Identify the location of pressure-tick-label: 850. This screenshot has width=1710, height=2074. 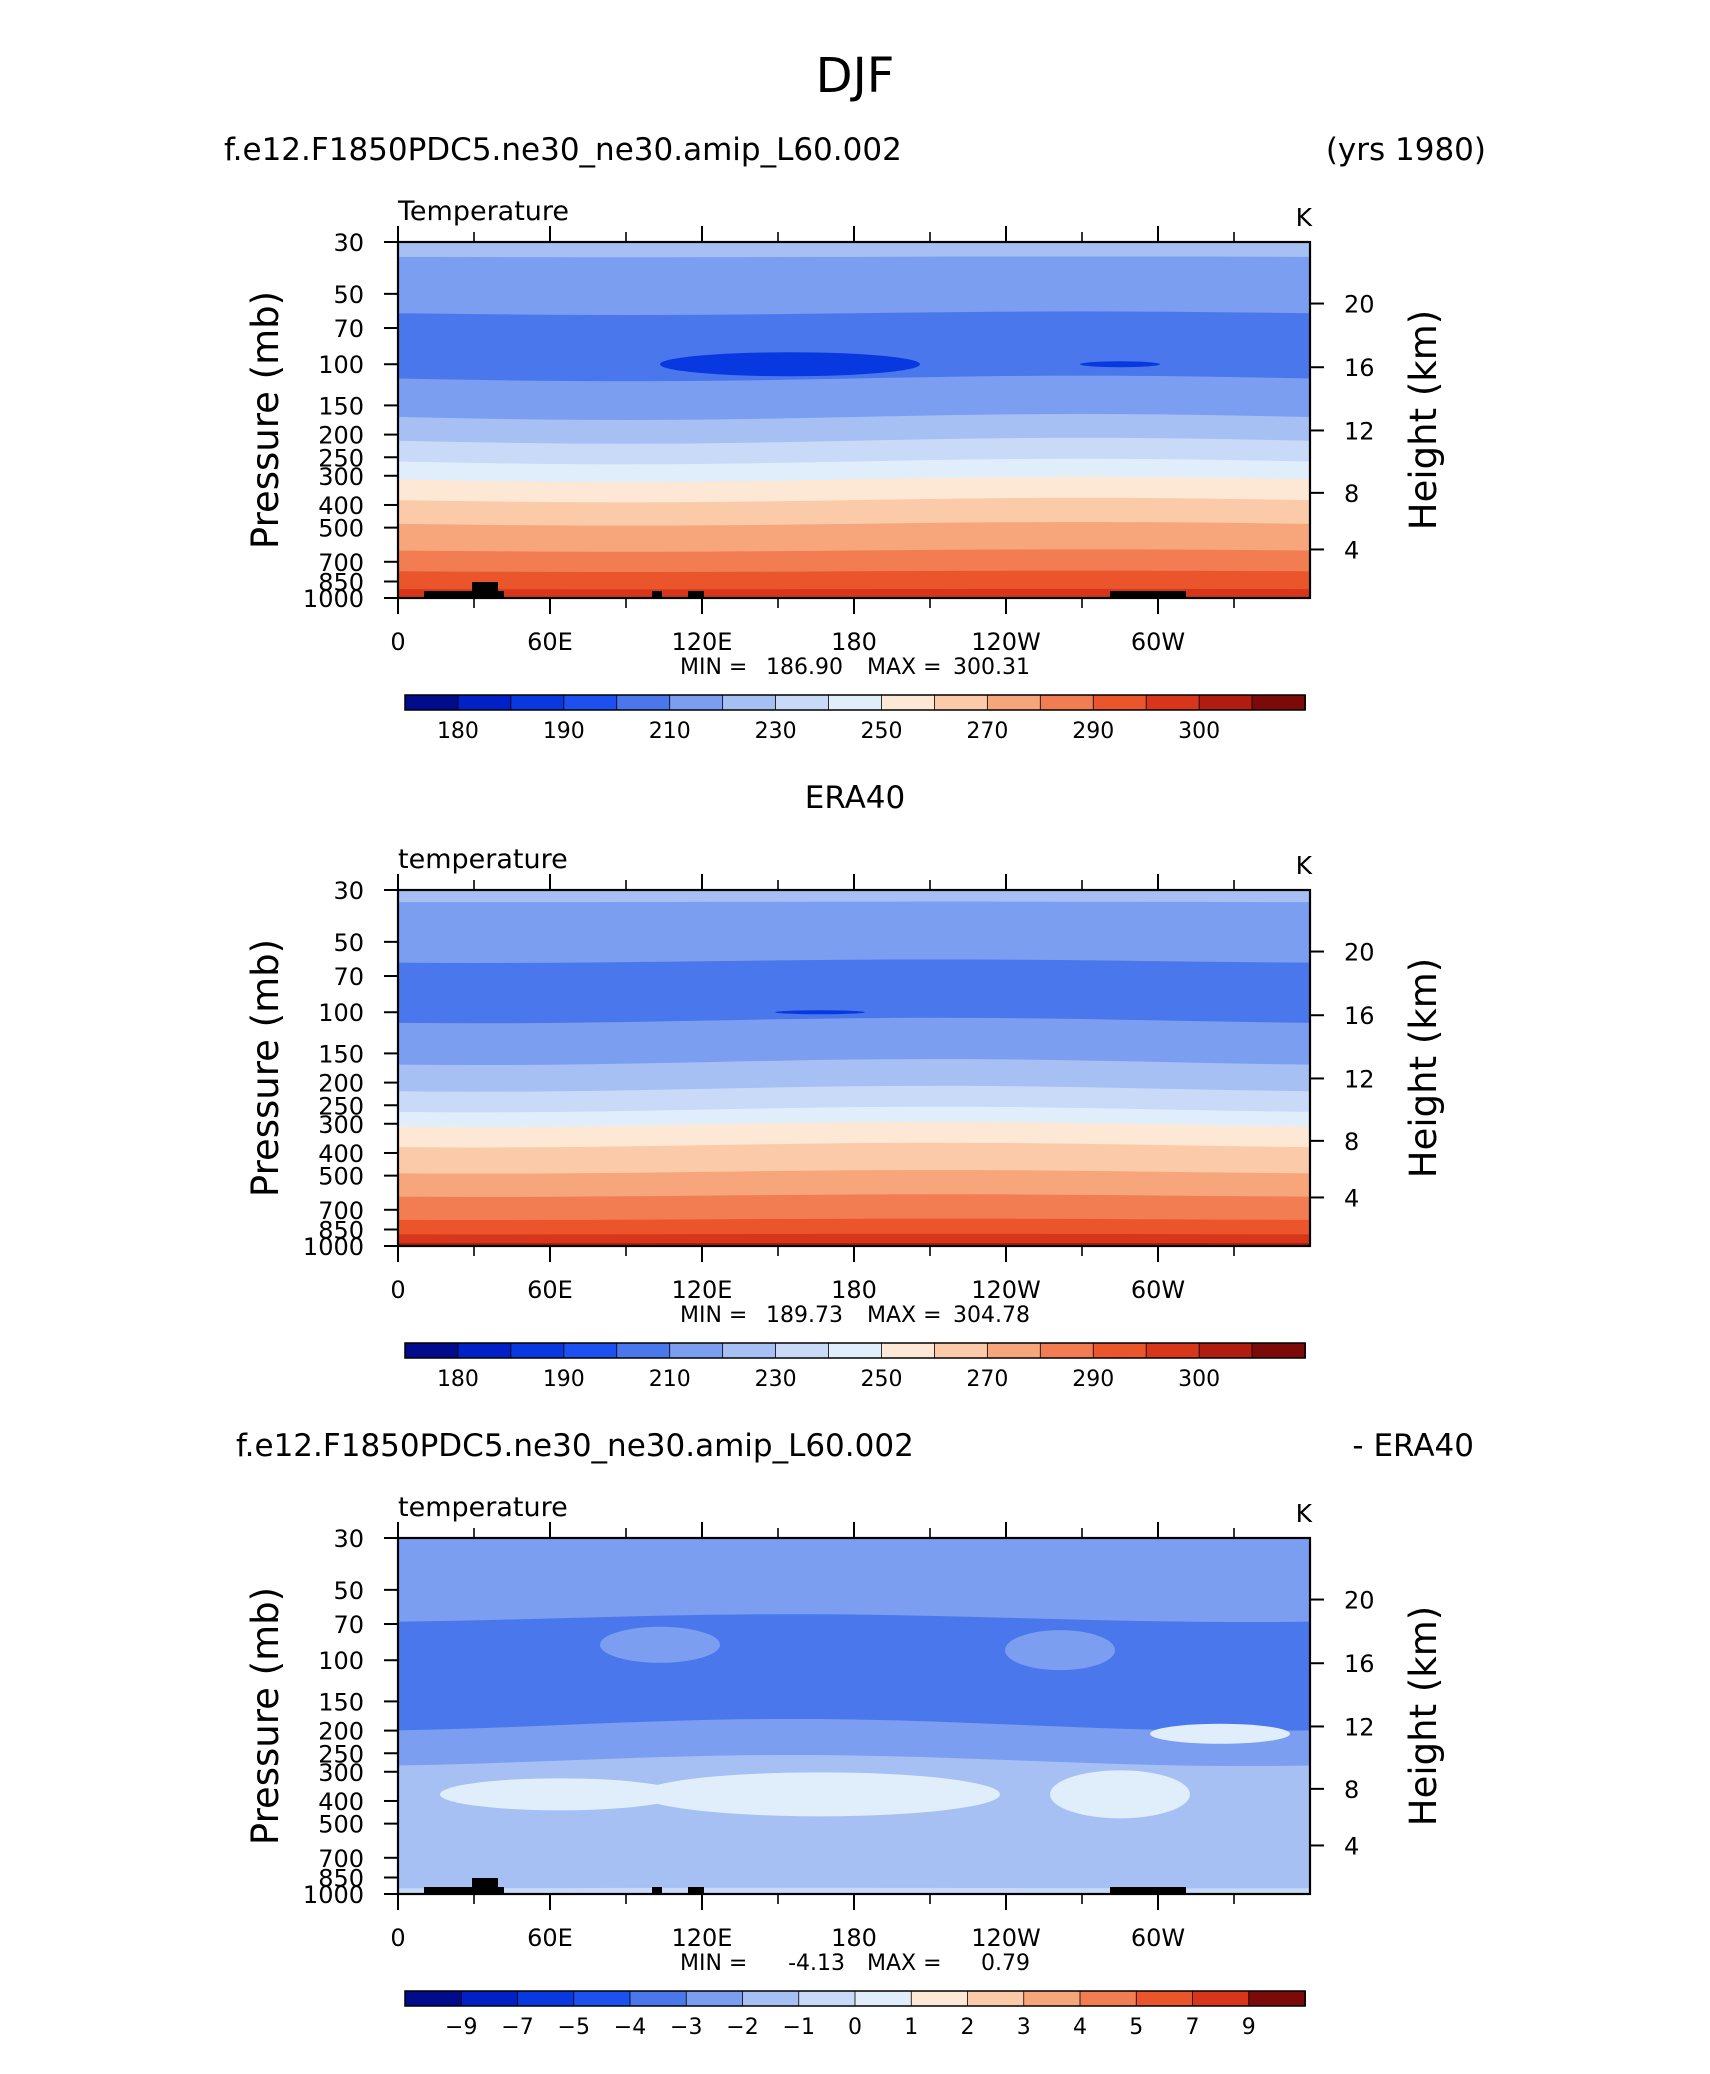
(341, 1879).